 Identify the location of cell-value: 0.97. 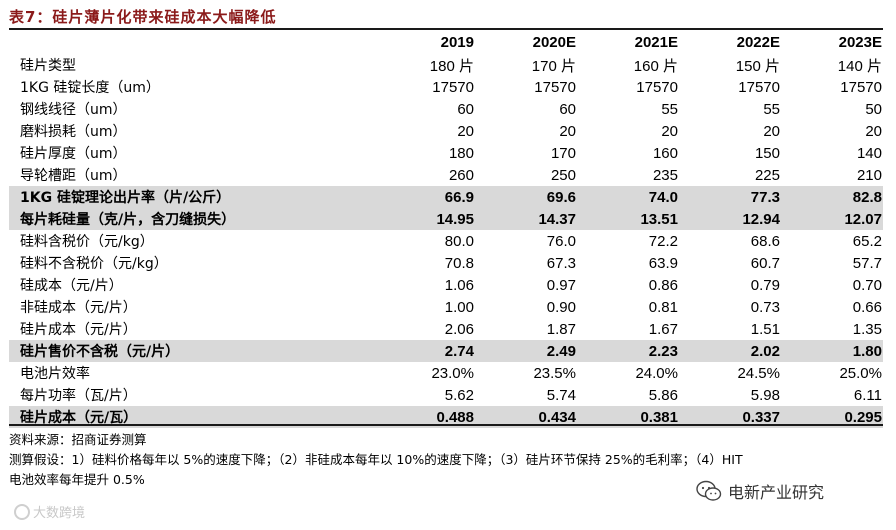
(561, 285).